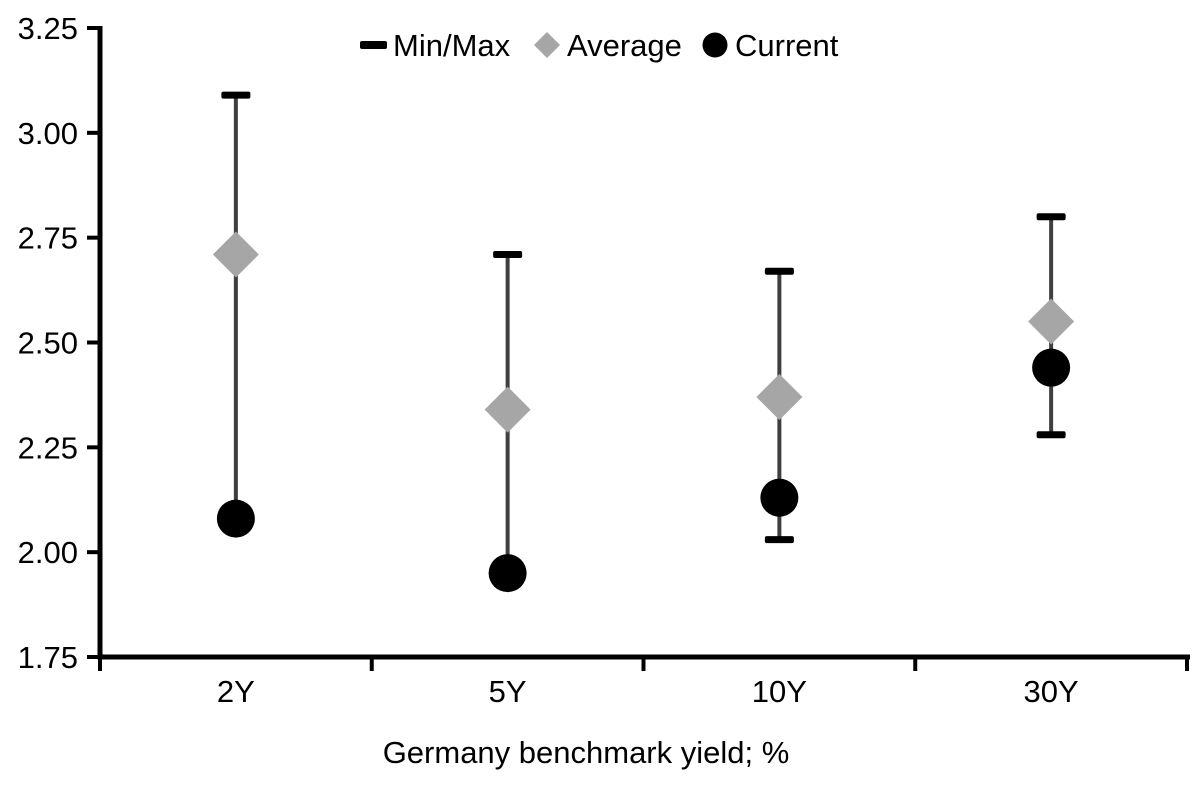 The image size is (1200, 788). I want to click on x-tick-label-30Y: 30Y, so click(1051, 691).